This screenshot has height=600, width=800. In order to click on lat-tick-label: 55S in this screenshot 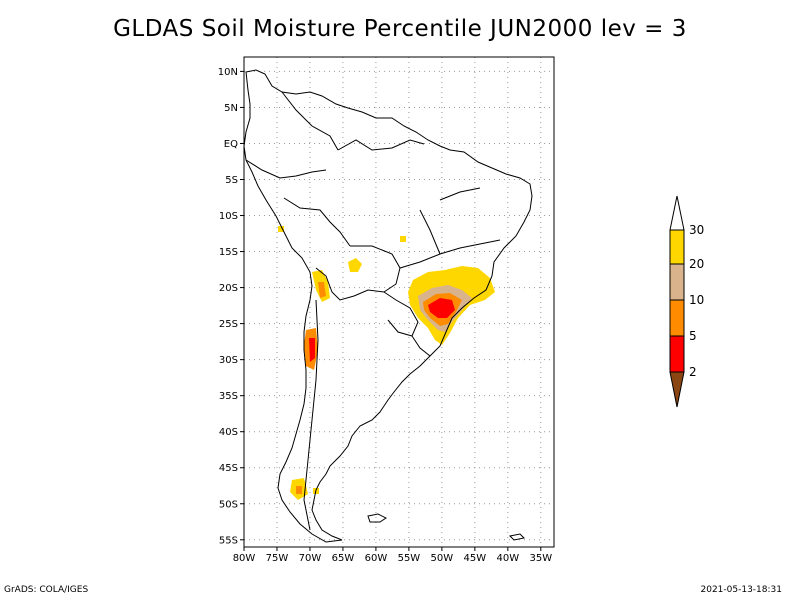, I will do `click(228, 540)`.